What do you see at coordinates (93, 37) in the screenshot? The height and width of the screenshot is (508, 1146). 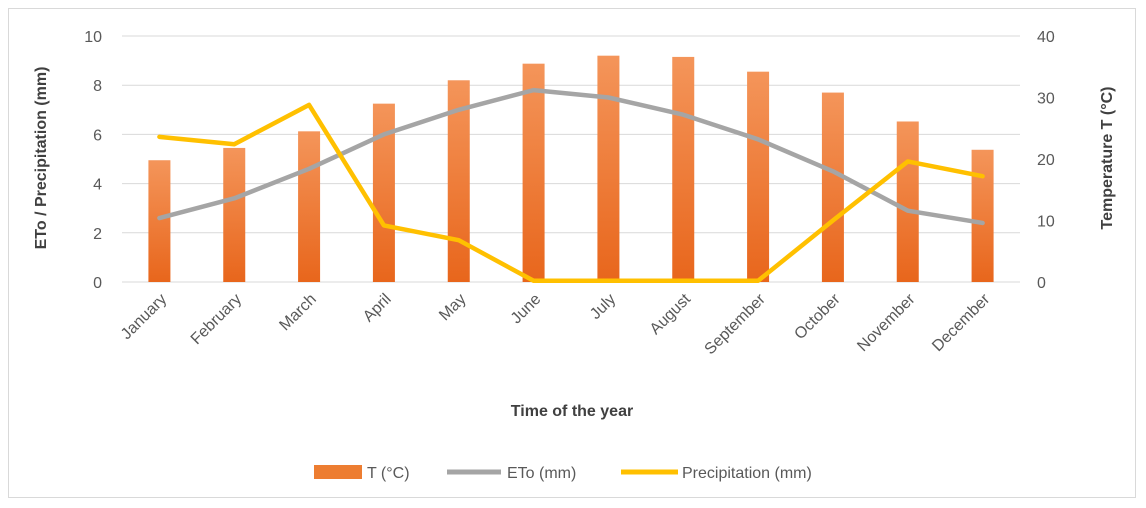 I see `left-tick-label: 10` at bounding box center [93, 37].